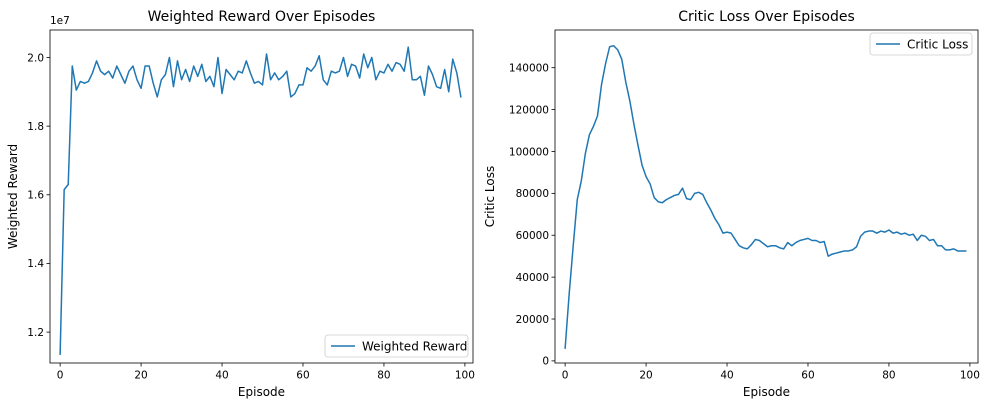  Describe the element at coordinates (35, 196) in the screenshot. I see `y-tick-label: 1.6` at that location.